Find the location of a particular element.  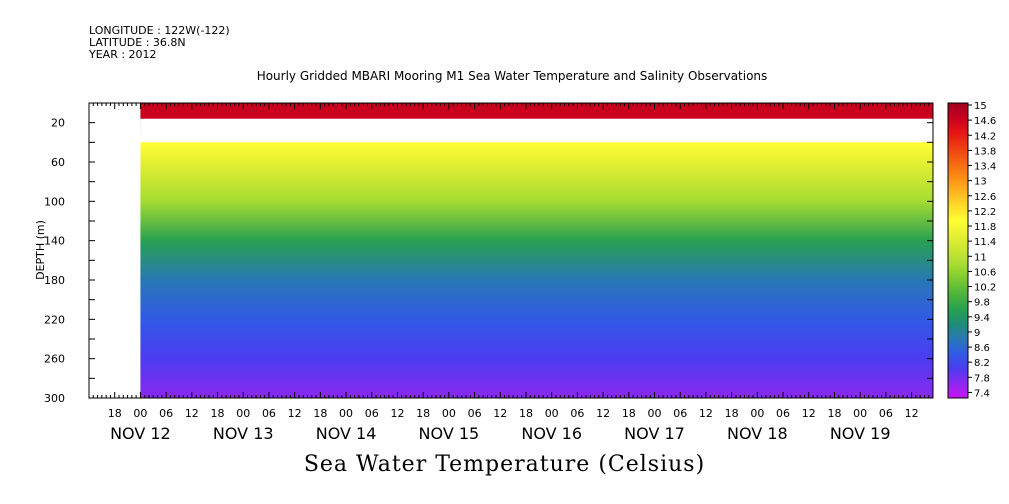

colorbar-label: 9 is located at coordinates (977, 333).